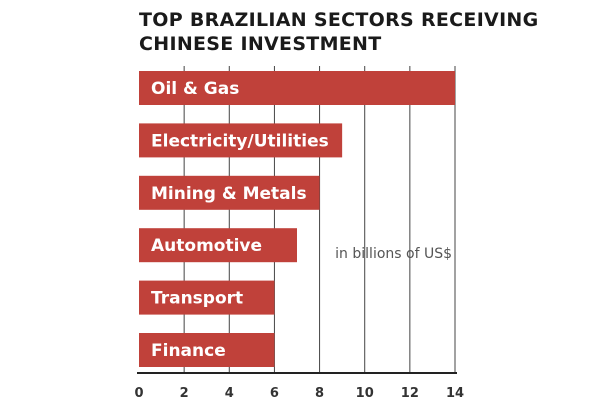  I want to click on bar-electricity-utilities, so click(241, 140).